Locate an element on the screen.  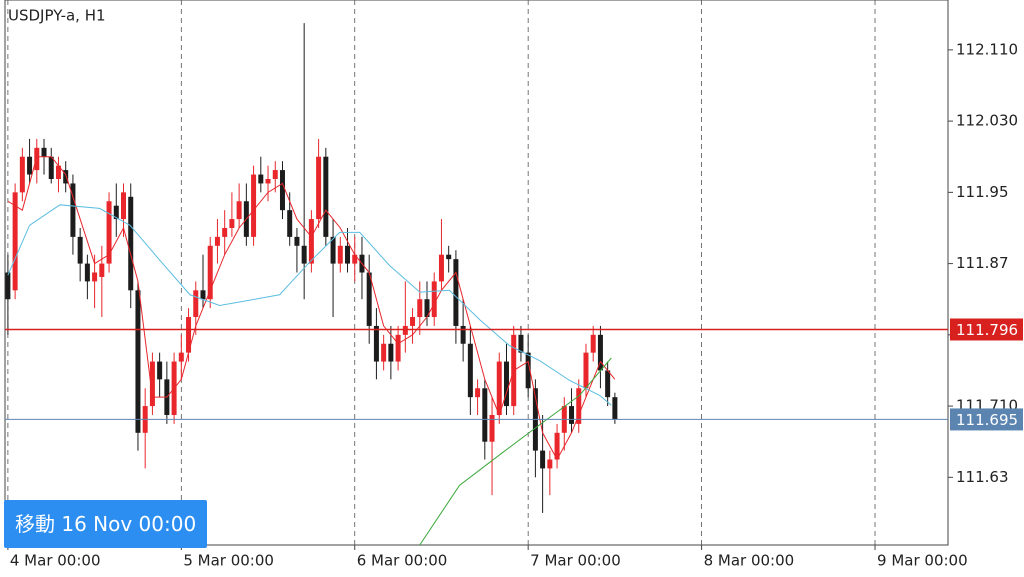
x-tick-label: 9 Mar 00:00 is located at coordinates (922, 561).